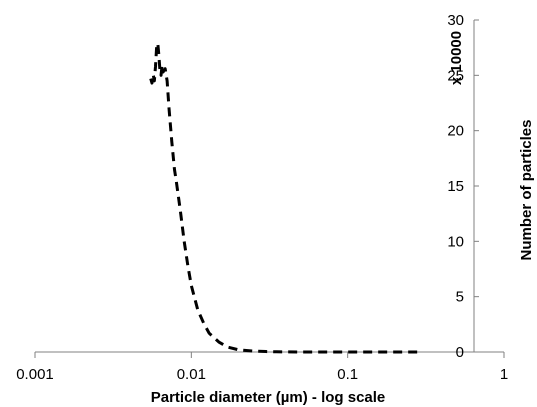  What do you see at coordinates (455, 131) in the screenshot?
I see `y-tick-label: 20` at bounding box center [455, 131].